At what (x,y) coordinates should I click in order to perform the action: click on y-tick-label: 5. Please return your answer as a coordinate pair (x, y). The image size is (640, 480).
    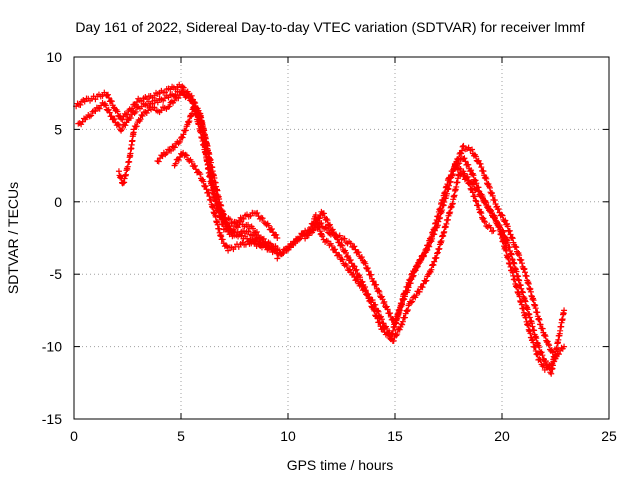
    Looking at the image, I should click on (58, 129).